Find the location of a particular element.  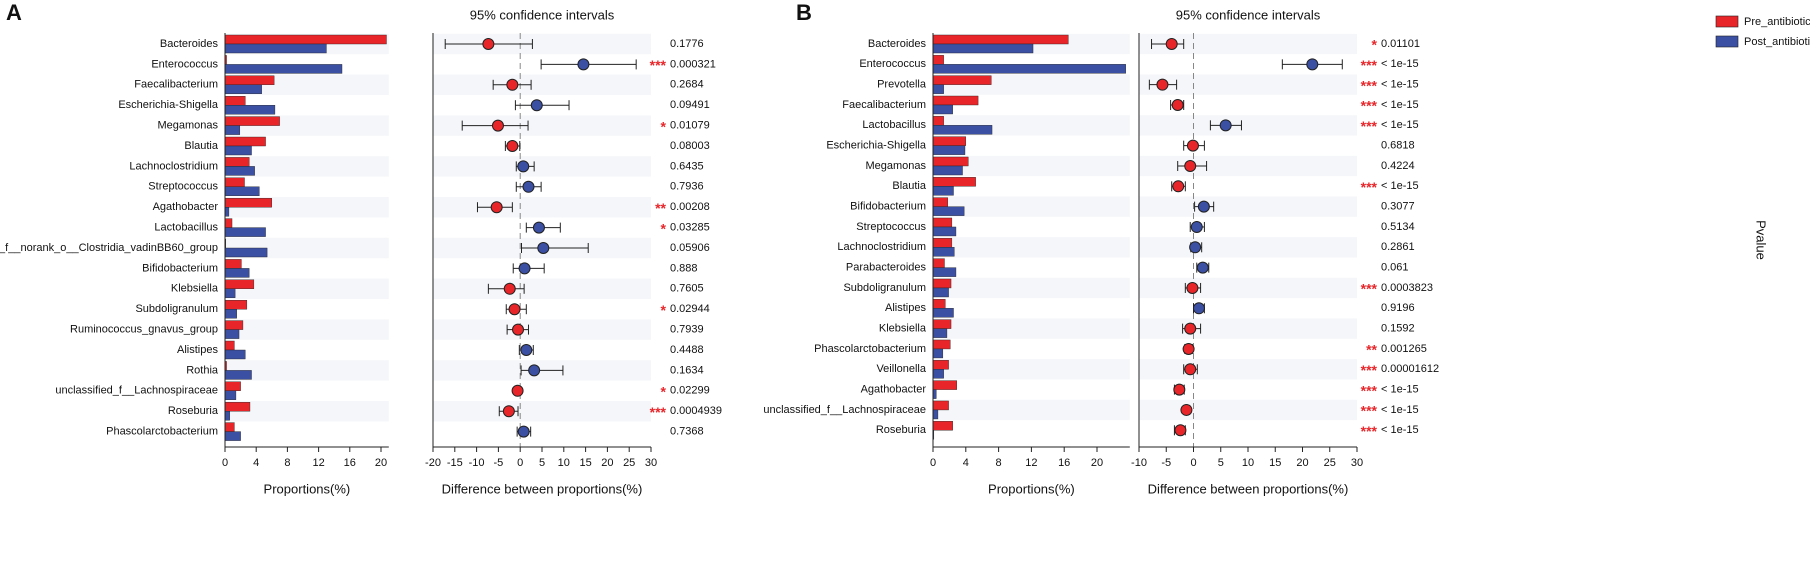

p-value: 0.7368 is located at coordinates (687, 432).